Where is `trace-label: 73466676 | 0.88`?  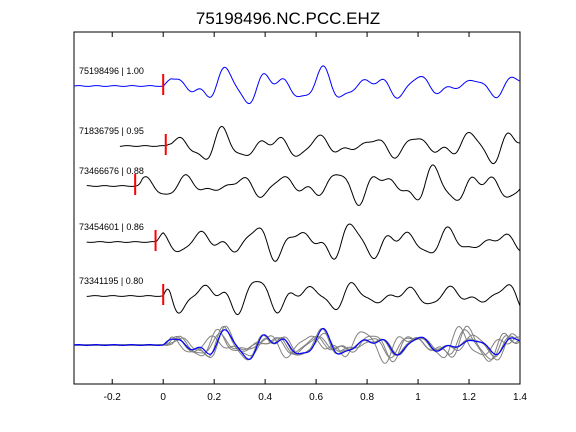 trace-label: 73466676 | 0.88 is located at coordinates (111, 171).